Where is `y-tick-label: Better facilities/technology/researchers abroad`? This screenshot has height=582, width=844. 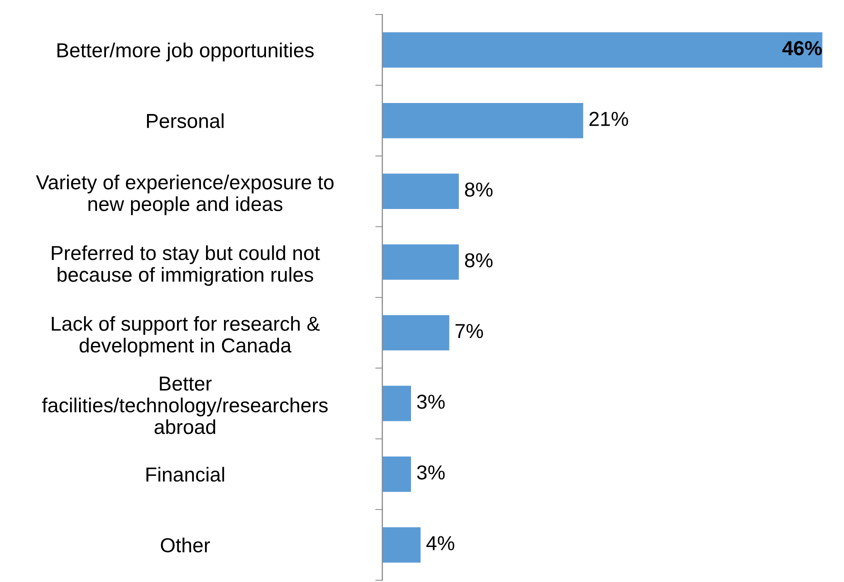
y-tick-label: Better facilities/technology/researchers abroad is located at coordinates (185, 405).